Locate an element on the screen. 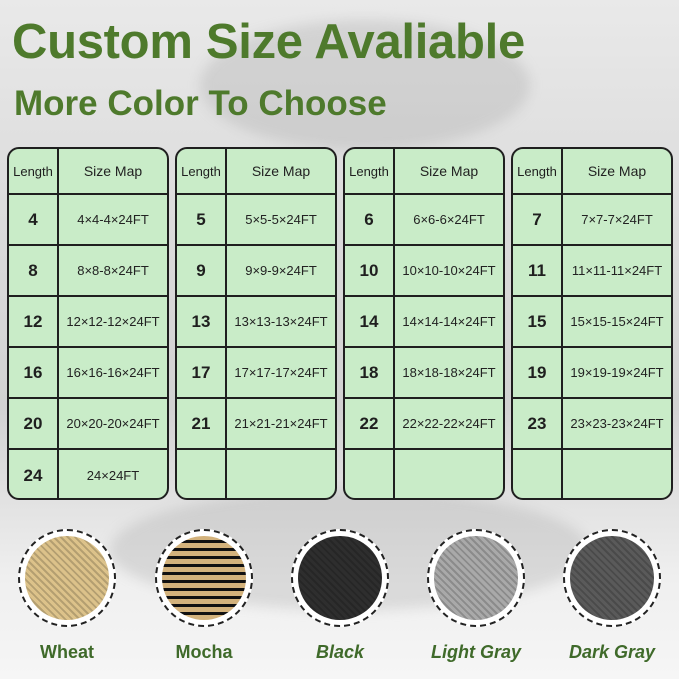  size-cell: 8×8-8×24FT is located at coordinates (113, 270).